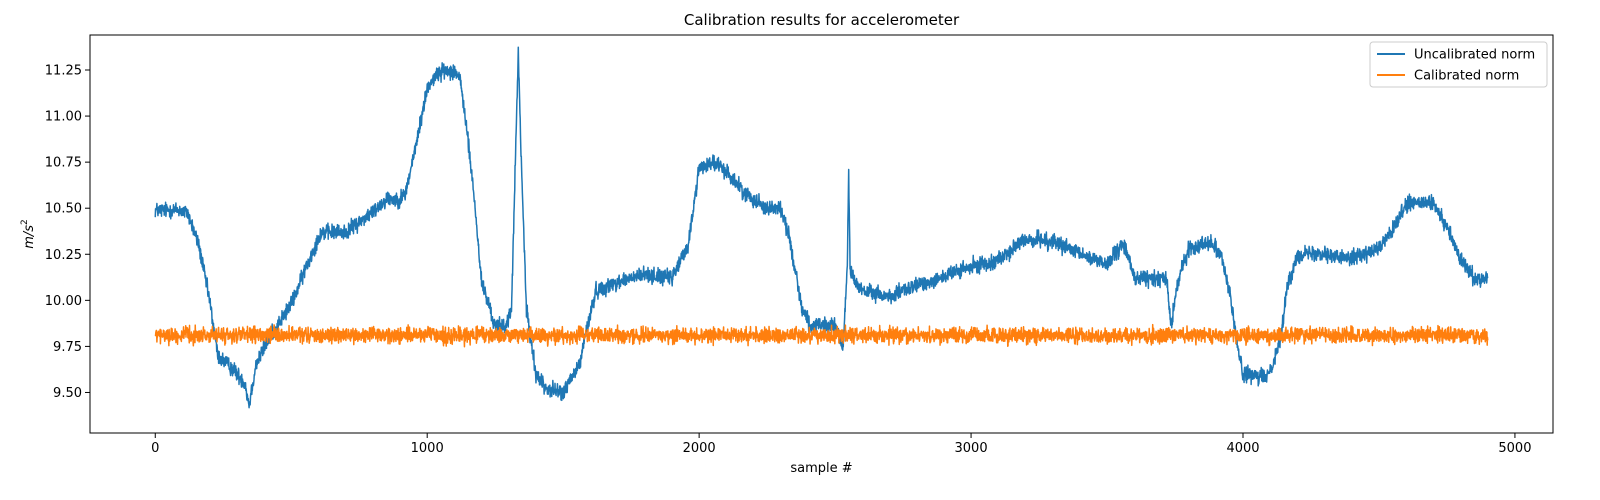 The height and width of the screenshot is (500, 1600). What do you see at coordinates (1474, 55) in the screenshot?
I see `legend-label-uncalibrated: Uncalibrated norm` at bounding box center [1474, 55].